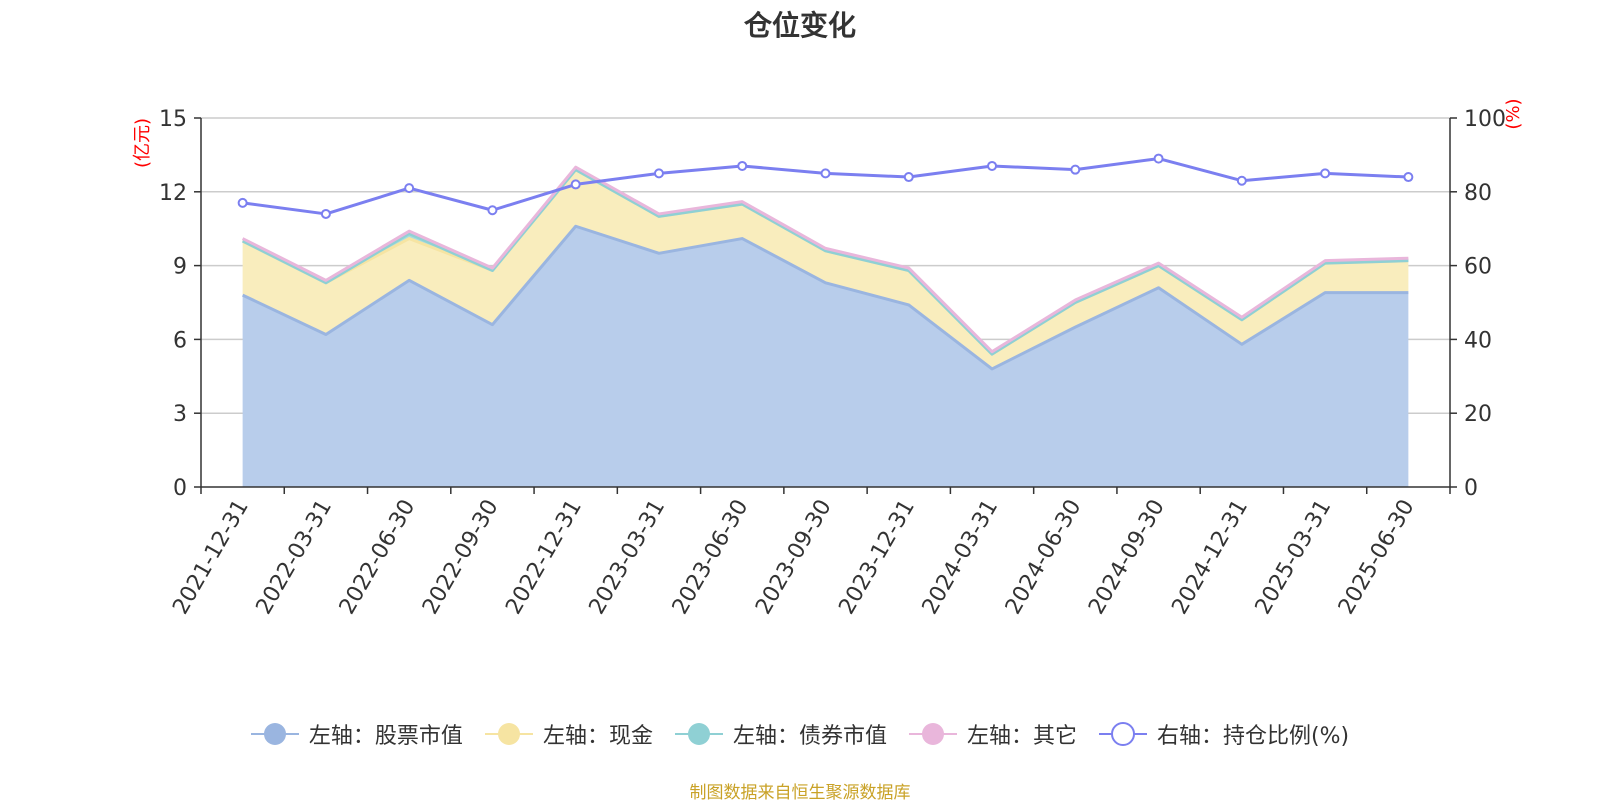  What do you see at coordinates (1485, 119) in the screenshot?
I see `right-tick-label: 100` at bounding box center [1485, 119].